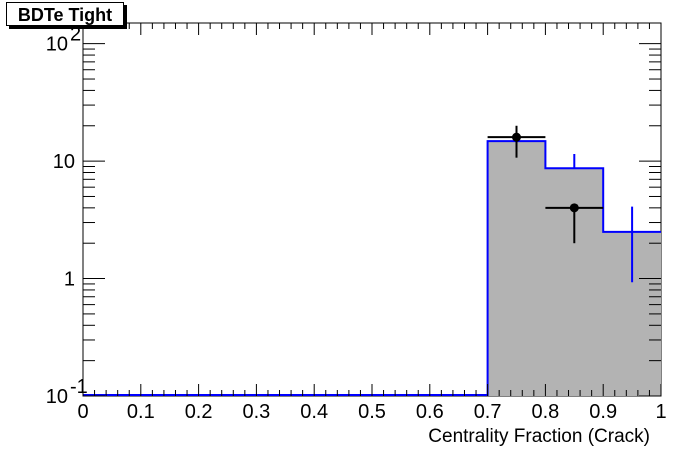 Image resolution: width=696 pixels, height=472 pixels. Describe the element at coordinates (199, 412) in the screenshot. I see `x-tick-label: 0.2` at that location.